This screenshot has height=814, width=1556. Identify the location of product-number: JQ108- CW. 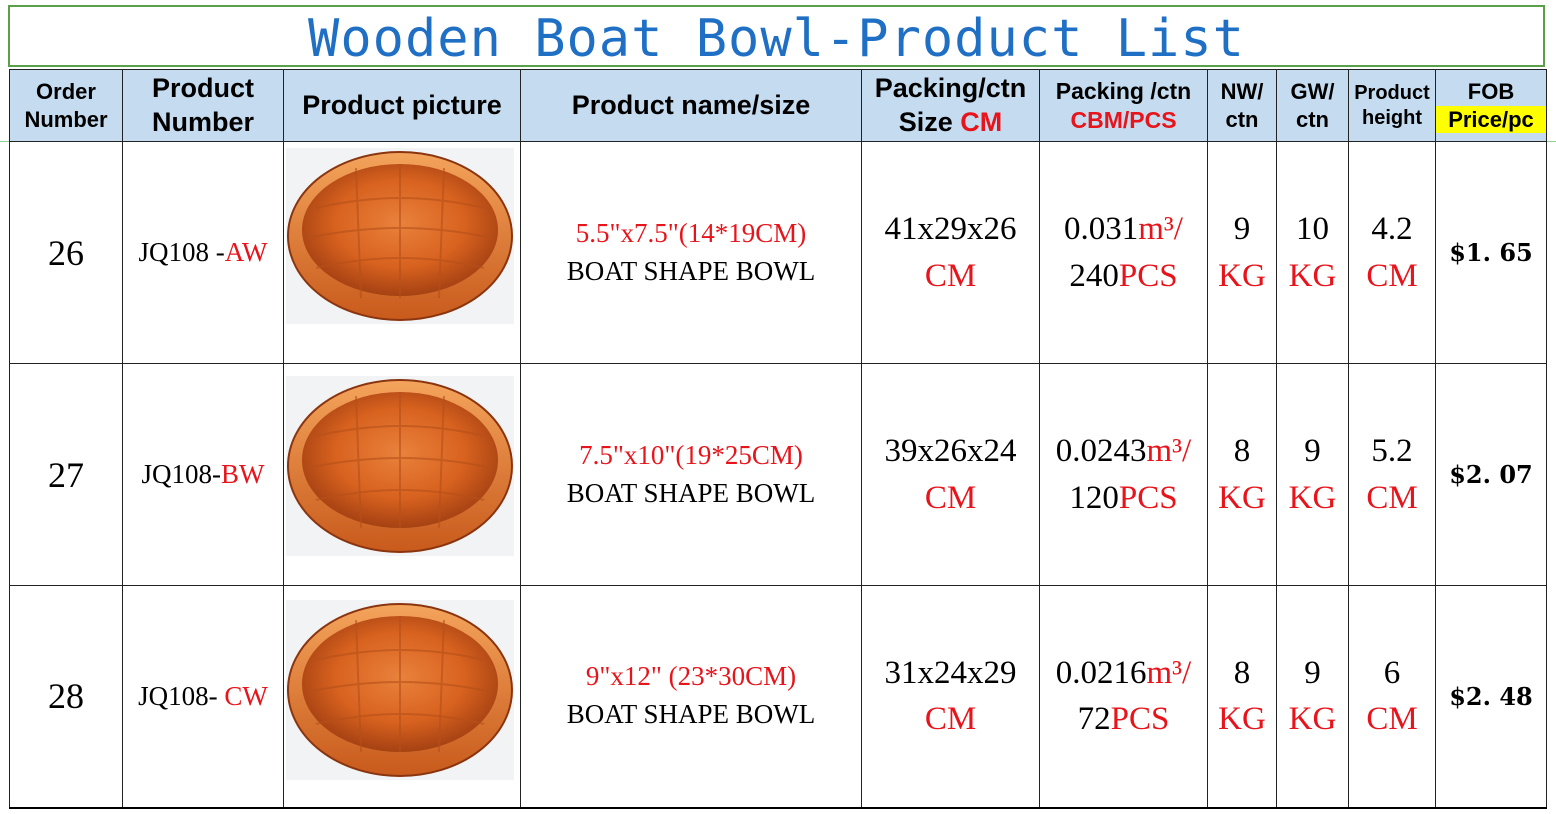
(203, 697).